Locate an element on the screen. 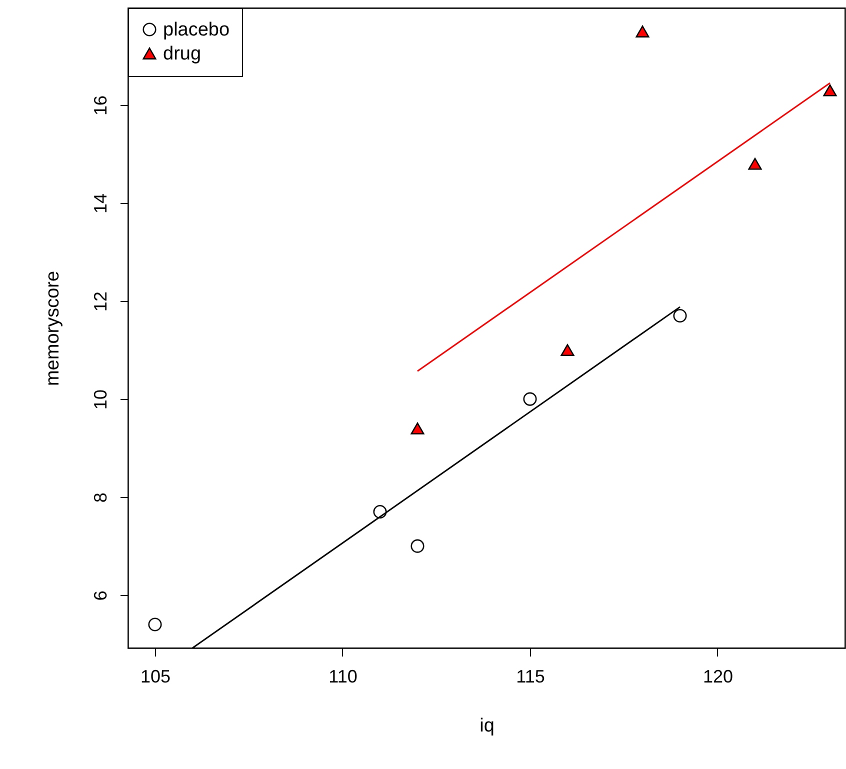 The height and width of the screenshot is (769, 846). y-tick-label: 12 is located at coordinates (100, 302).